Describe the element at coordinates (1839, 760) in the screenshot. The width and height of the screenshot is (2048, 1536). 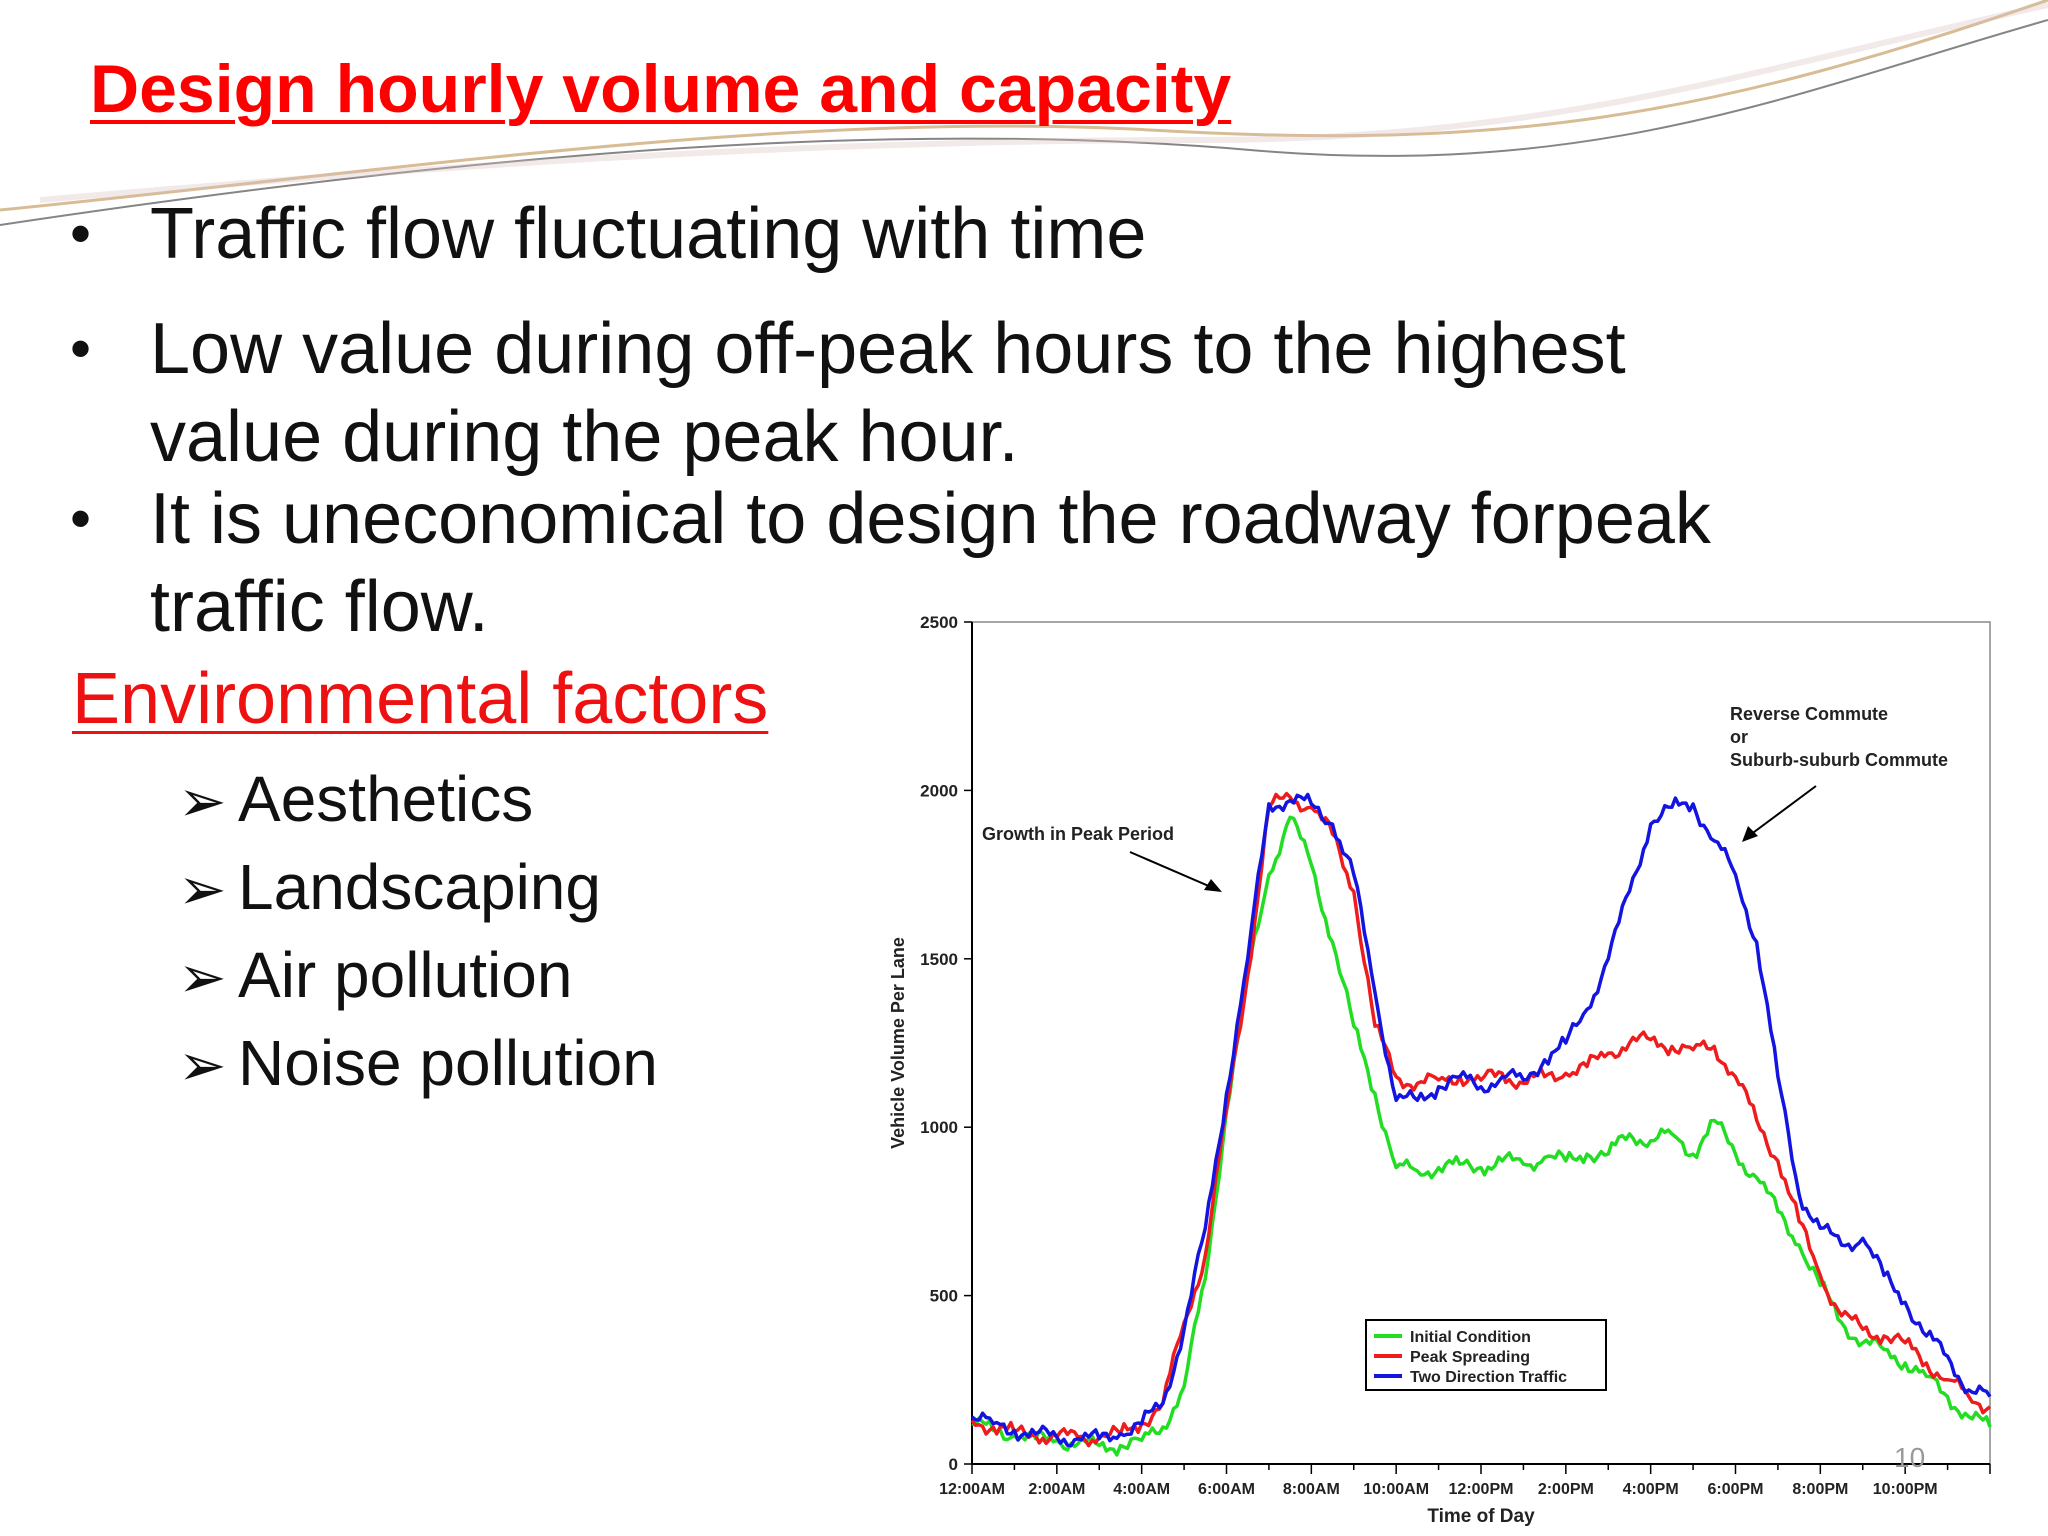
I see `annotation-suburb-commute: Suburb-suburb Commute` at that location.